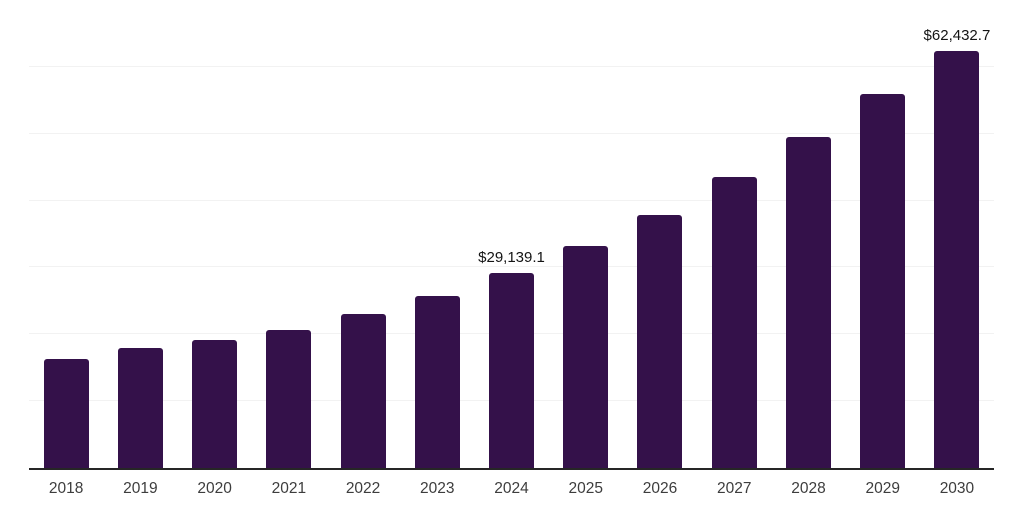  Describe the element at coordinates (586, 234) in the screenshot. I see `bar-column-2025` at that location.